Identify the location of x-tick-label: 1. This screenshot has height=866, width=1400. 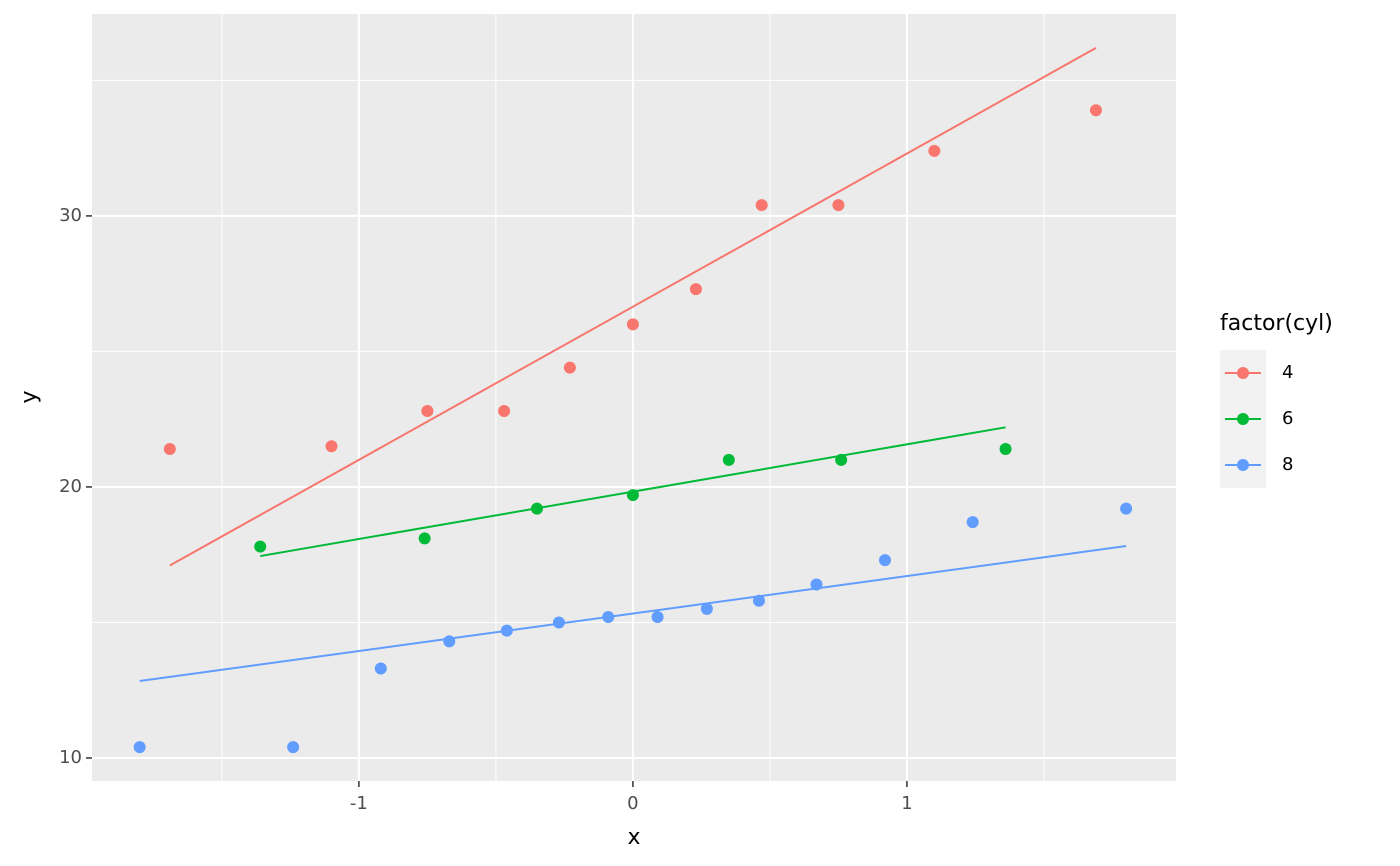
(906, 803).